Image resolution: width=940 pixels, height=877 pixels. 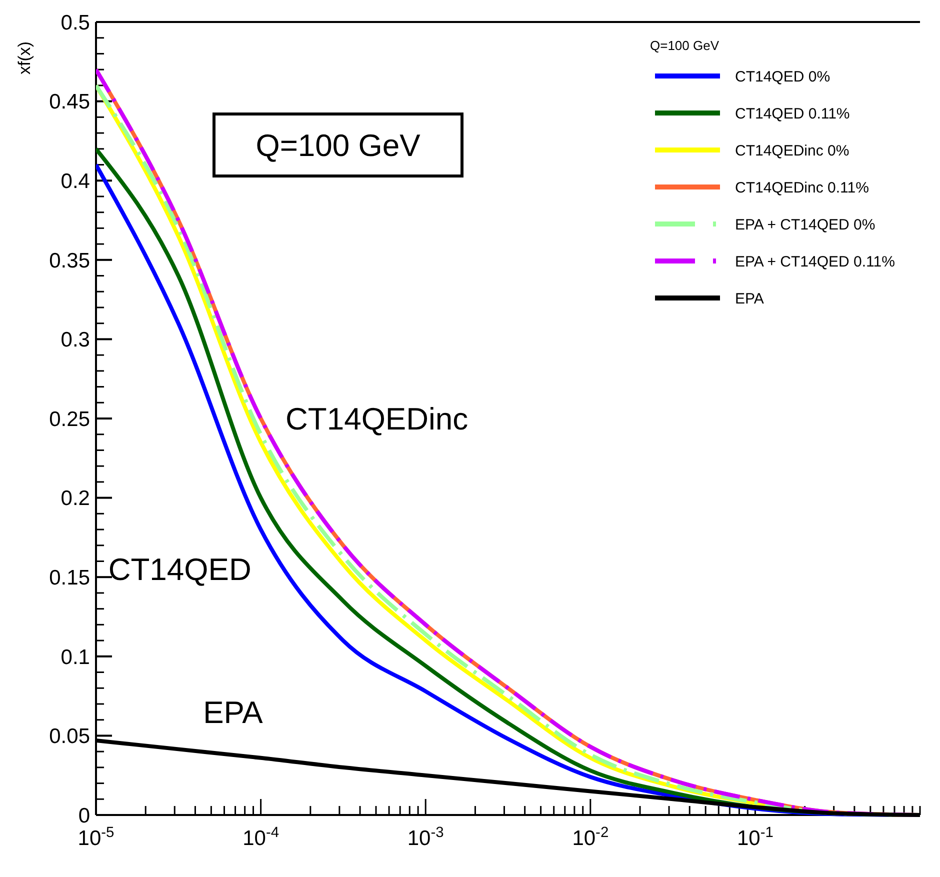 What do you see at coordinates (815, 261) in the screenshot?
I see `legend-label: EPA + CT14QED 0.11%` at bounding box center [815, 261].